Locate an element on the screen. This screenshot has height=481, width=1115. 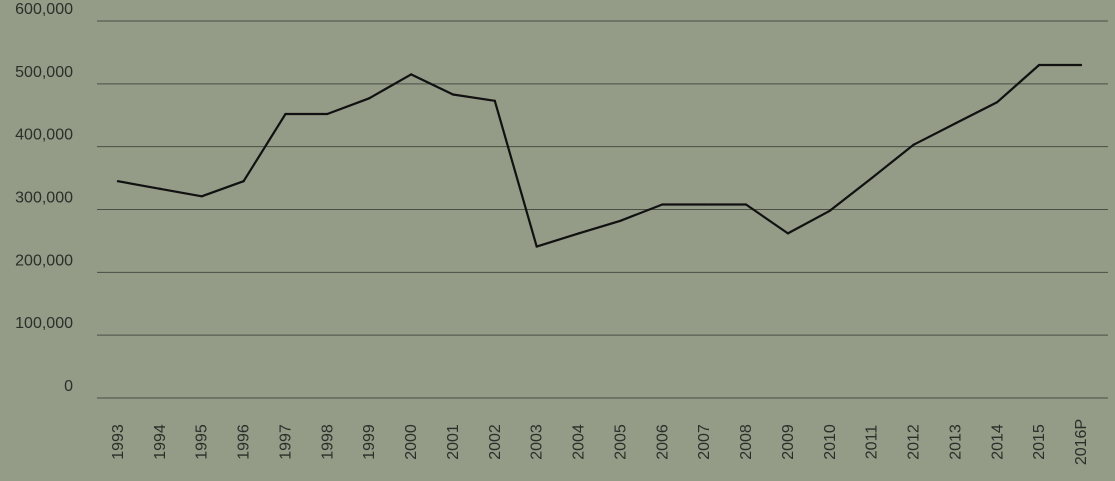
y-tick-label: 400,000 is located at coordinates (44, 135).